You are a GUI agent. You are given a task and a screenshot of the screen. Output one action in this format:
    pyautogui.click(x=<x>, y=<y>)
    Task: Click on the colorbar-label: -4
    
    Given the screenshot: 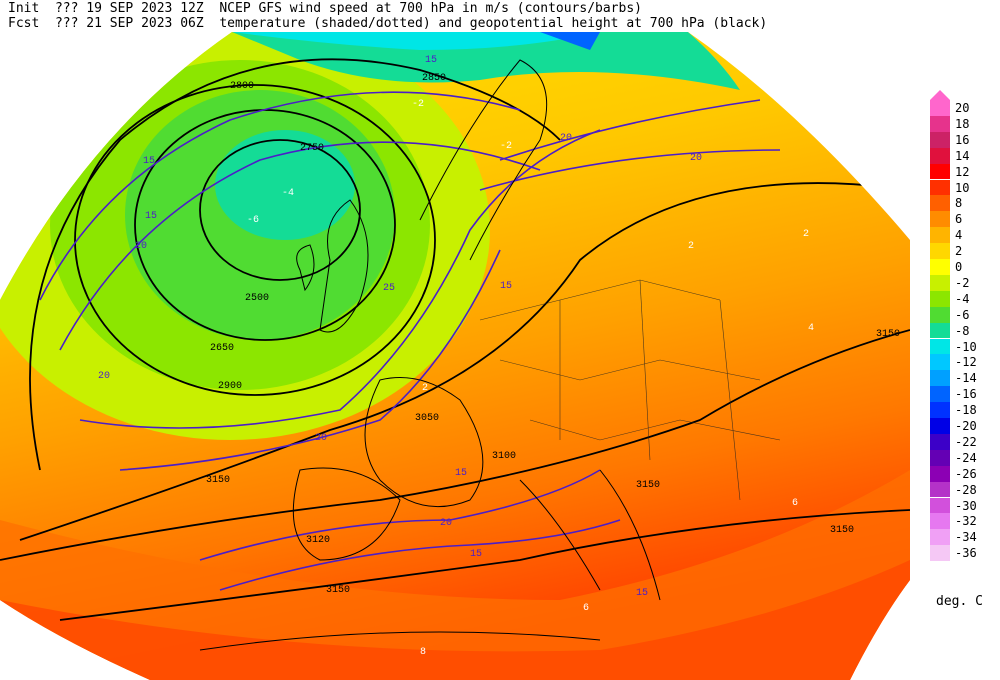 What is the action you would take?
    pyautogui.click(x=962, y=298)
    